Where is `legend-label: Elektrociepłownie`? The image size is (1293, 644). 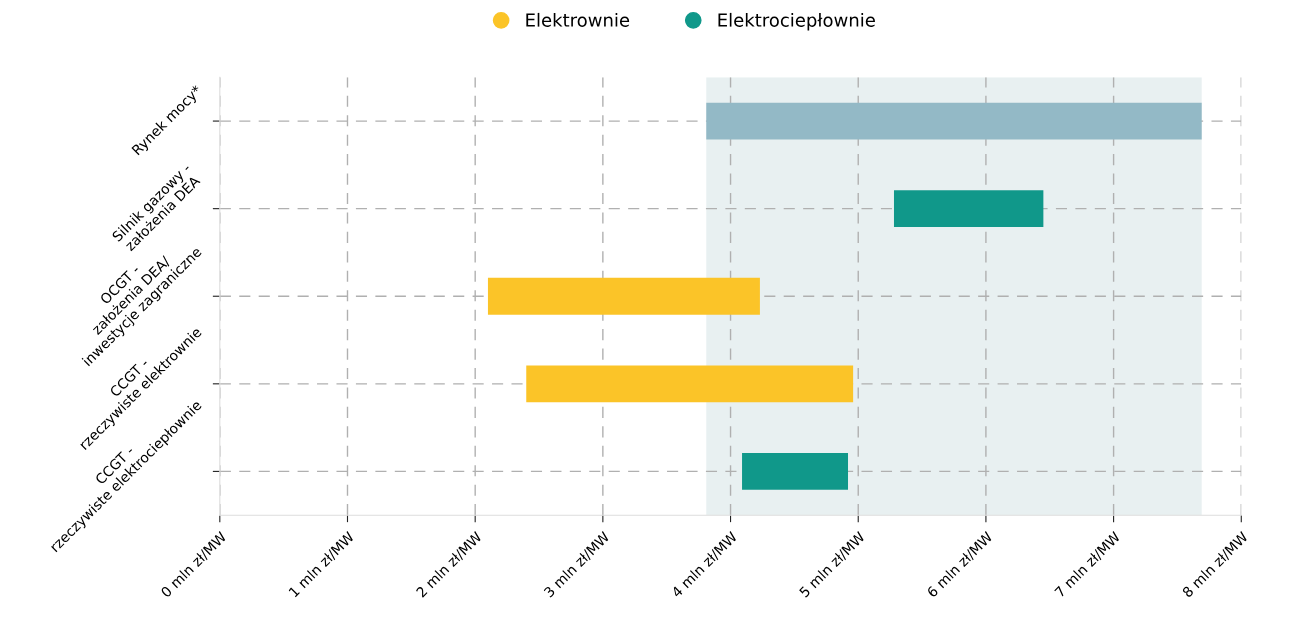 legend-label: Elektrociepłownie is located at coordinates (796, 21).